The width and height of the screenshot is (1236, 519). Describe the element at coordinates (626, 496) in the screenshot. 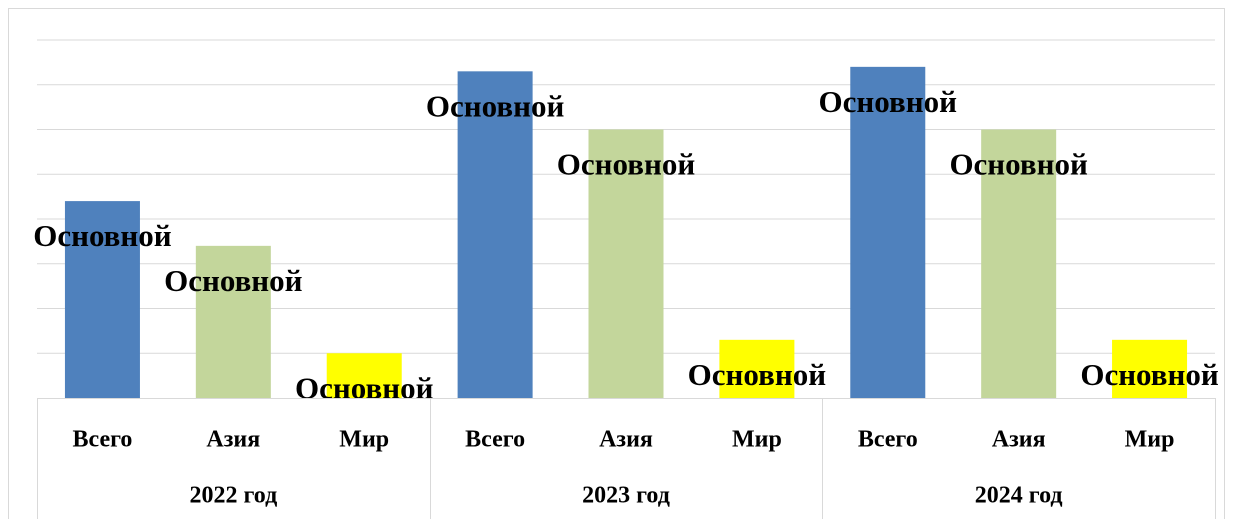

I see `group-label: 2023 год` at that location.